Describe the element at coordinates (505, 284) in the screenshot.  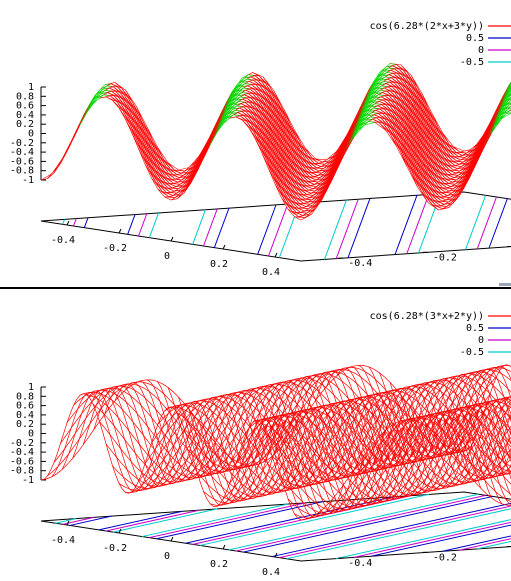
I see `scroll-grip-icon` at that location.